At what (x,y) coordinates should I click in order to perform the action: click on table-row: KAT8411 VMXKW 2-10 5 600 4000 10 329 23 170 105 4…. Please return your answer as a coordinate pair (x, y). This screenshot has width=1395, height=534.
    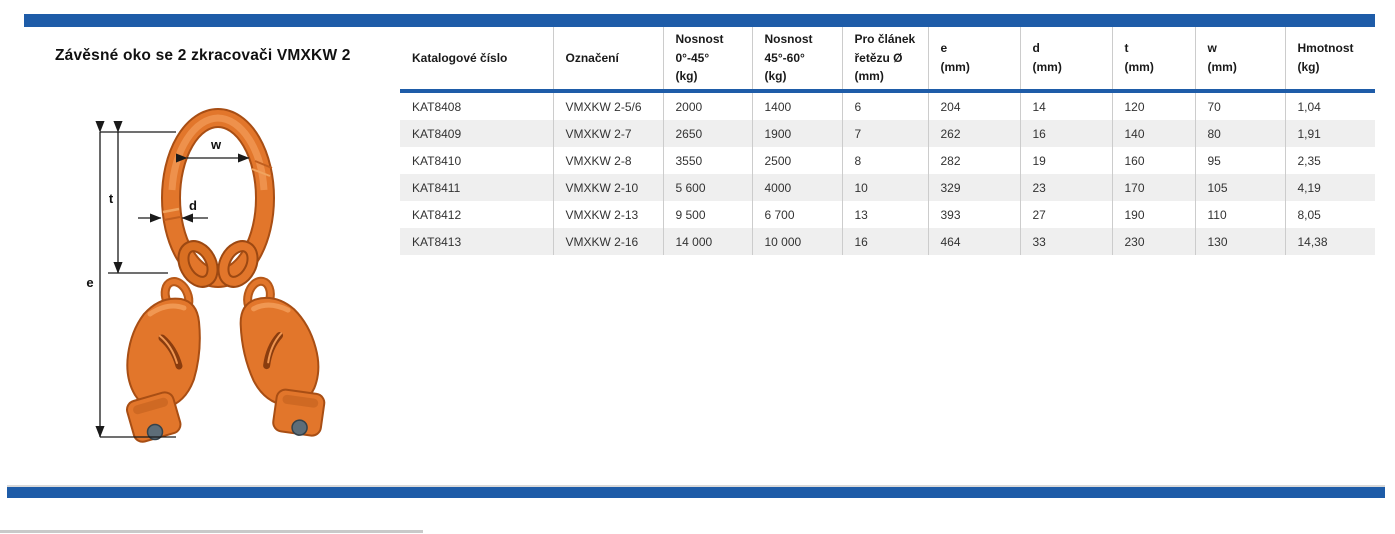
    Looking at the image, I should click on (887, 187).